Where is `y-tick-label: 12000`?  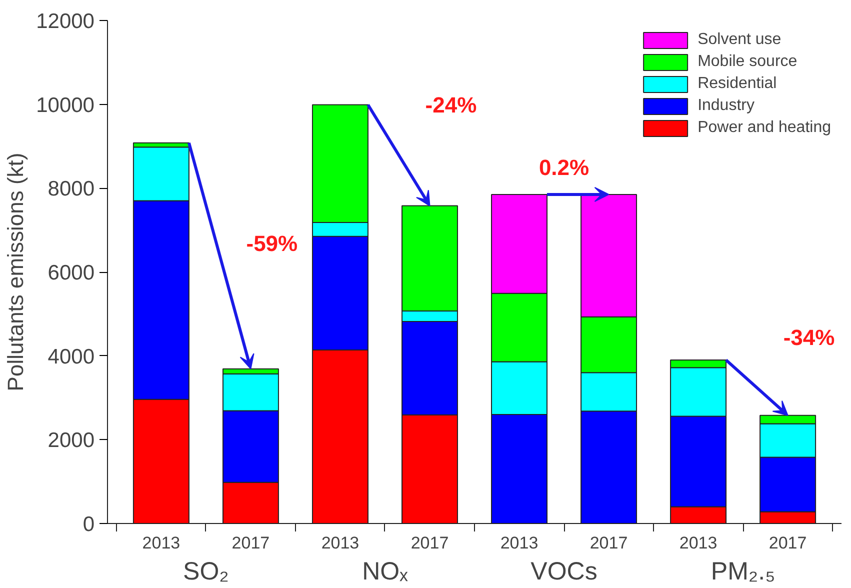 y-tick-label: 12000 is located at coordinates (65, 21).